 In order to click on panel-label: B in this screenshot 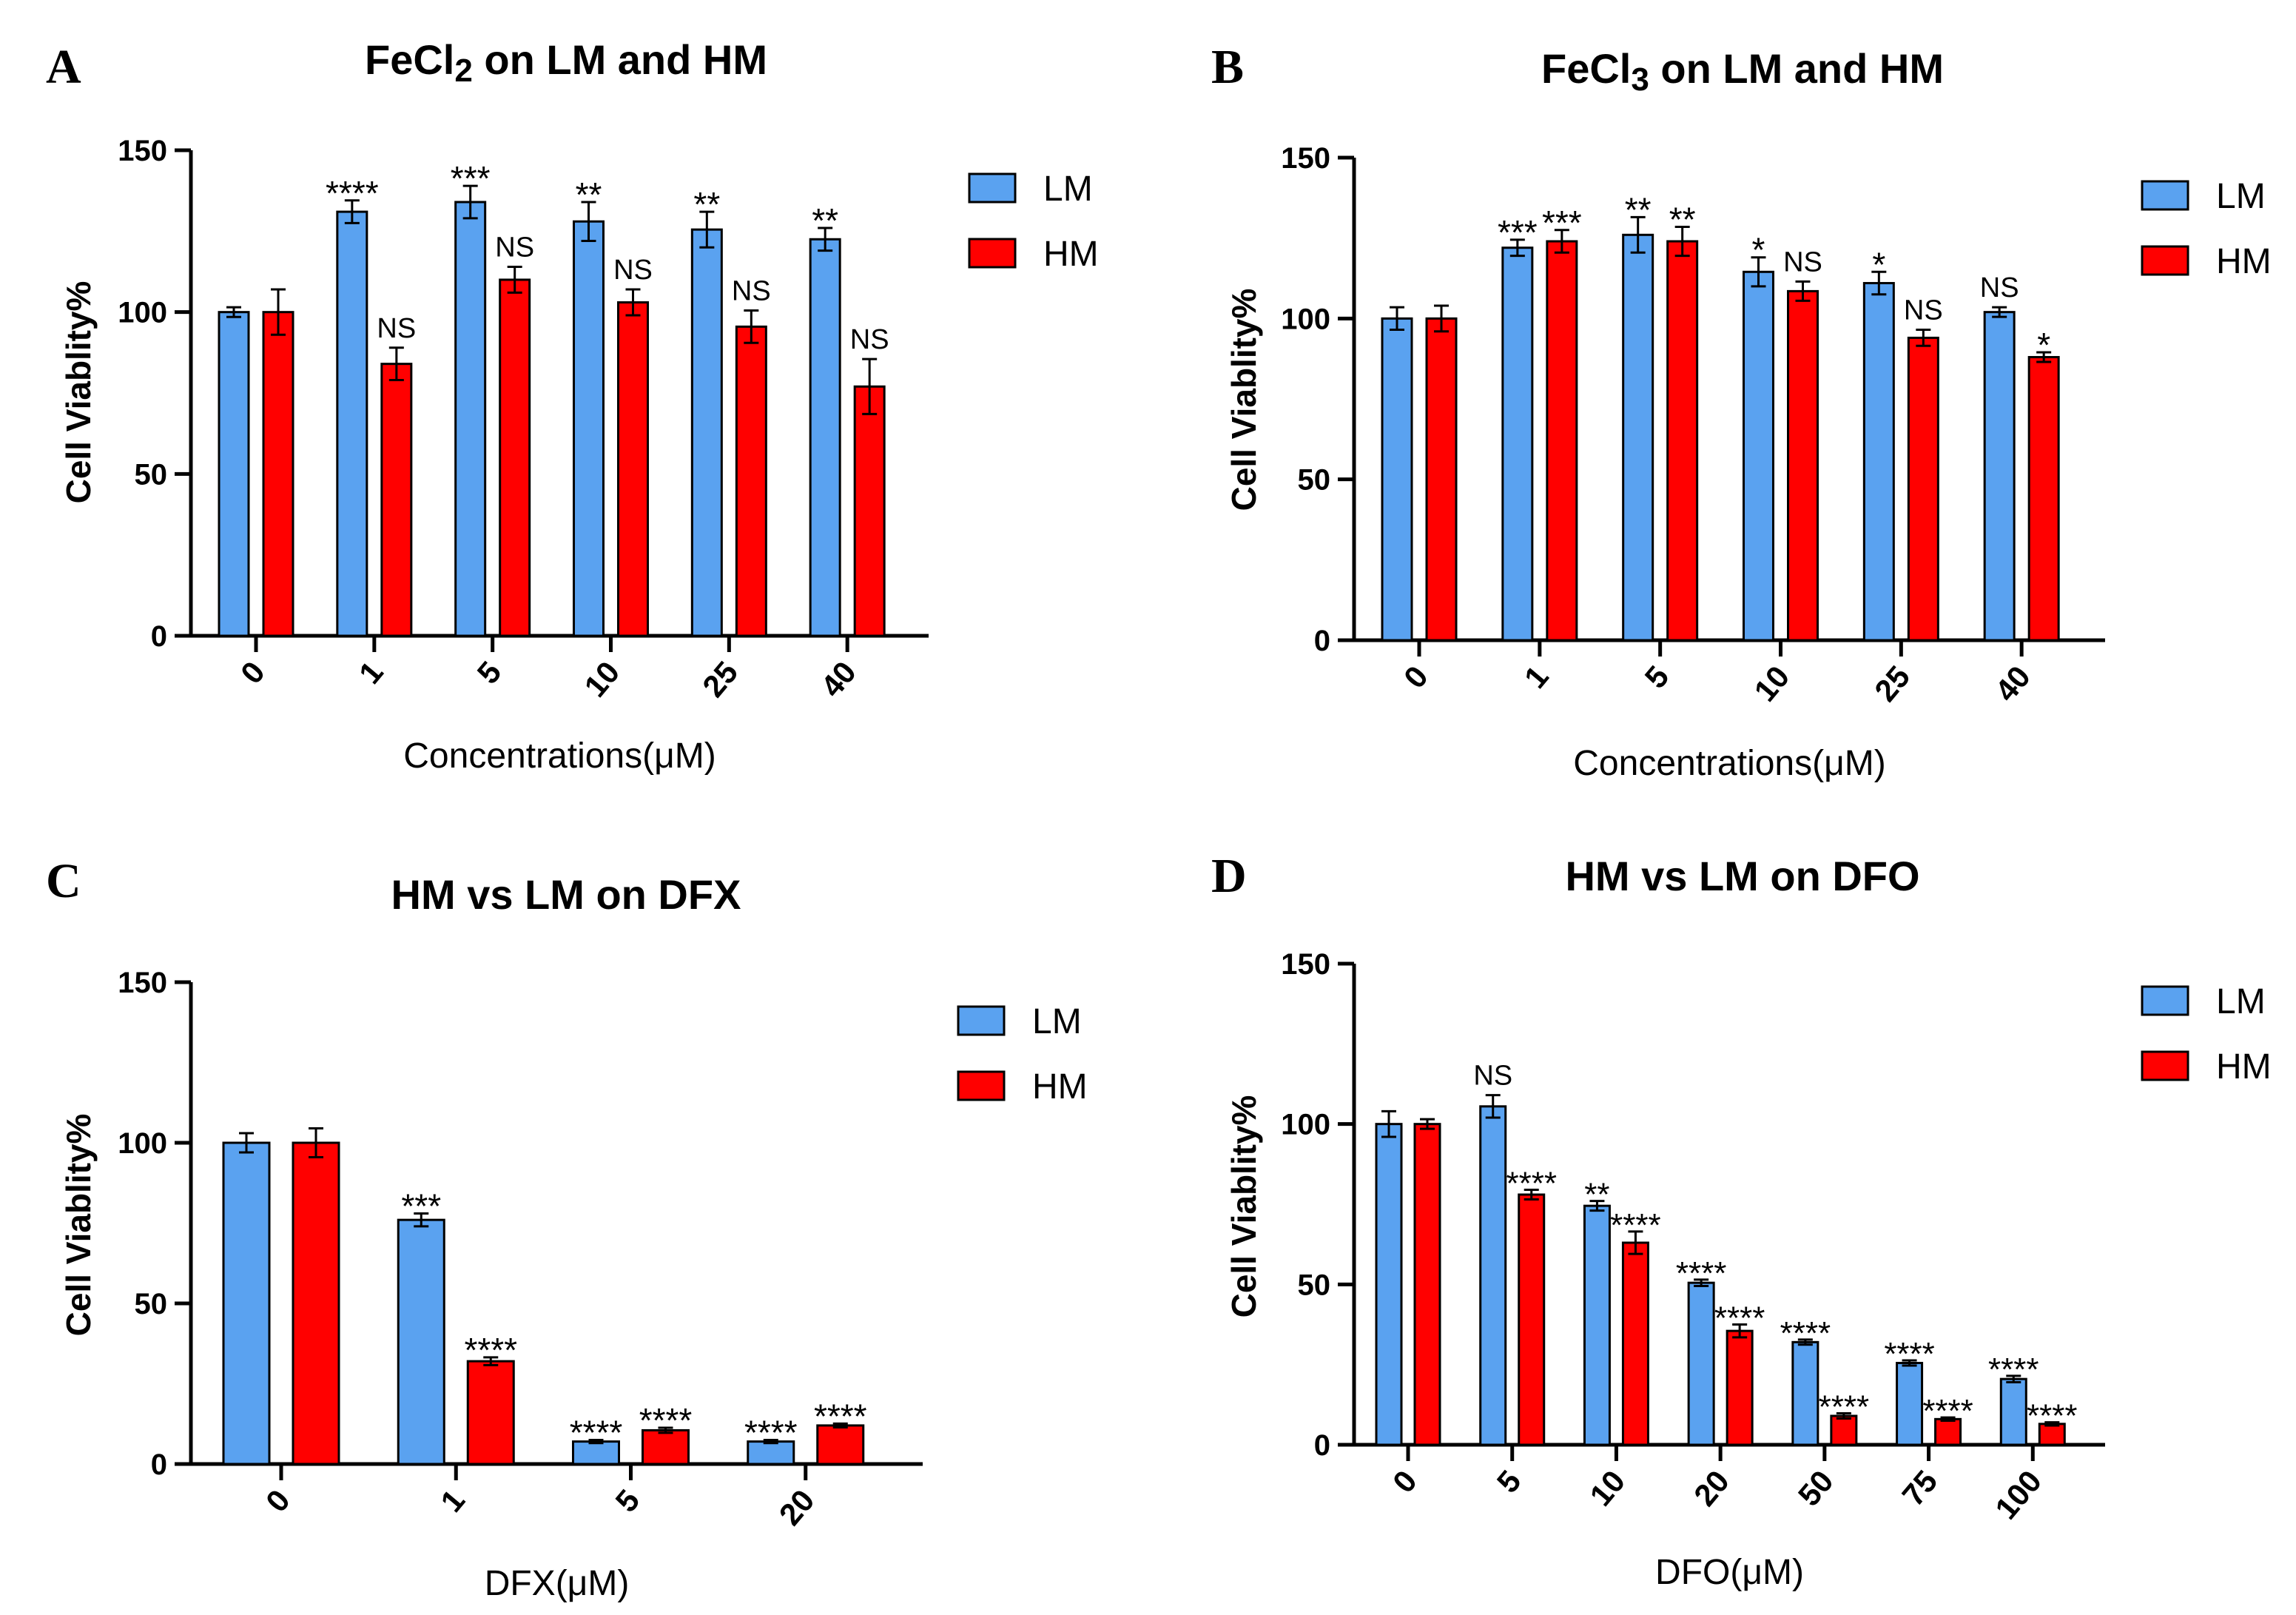, I will do `click(1227, 67)`.